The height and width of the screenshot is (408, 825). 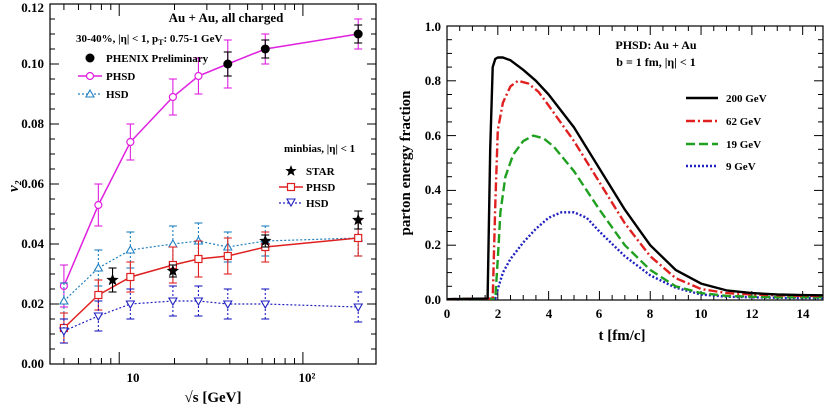 I want to click on left-y-tick-label-2: 0.04, so click(x=32, y=243).